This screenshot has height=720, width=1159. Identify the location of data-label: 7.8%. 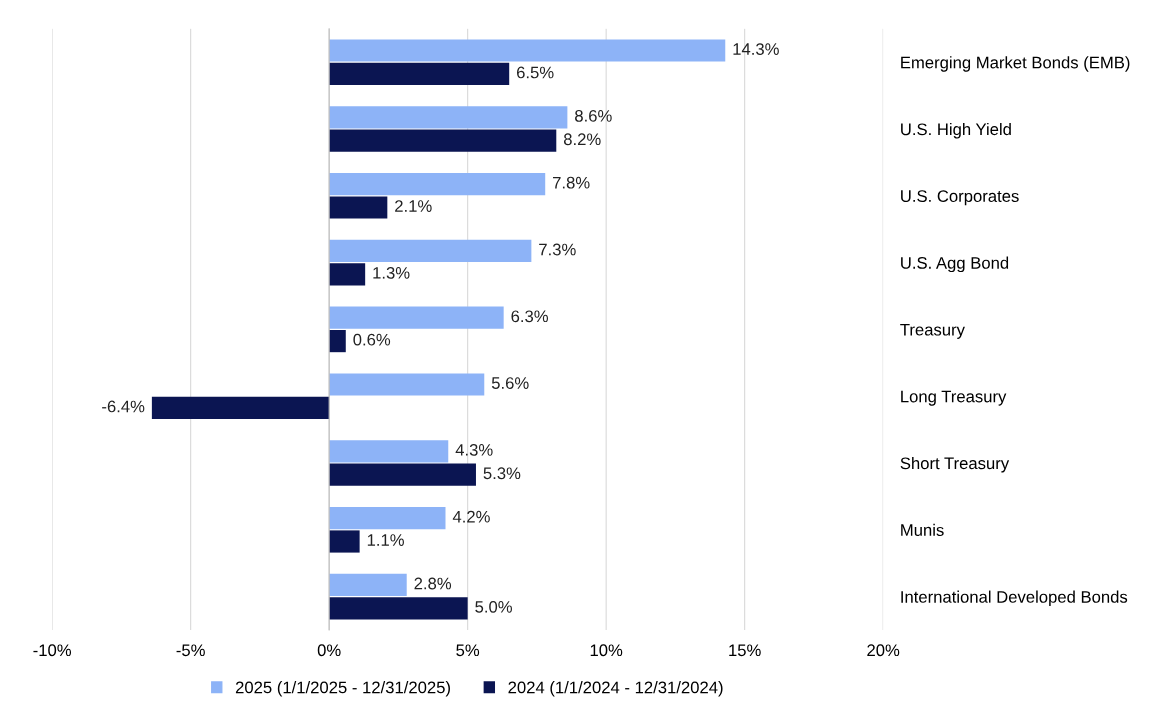
(571, 182).